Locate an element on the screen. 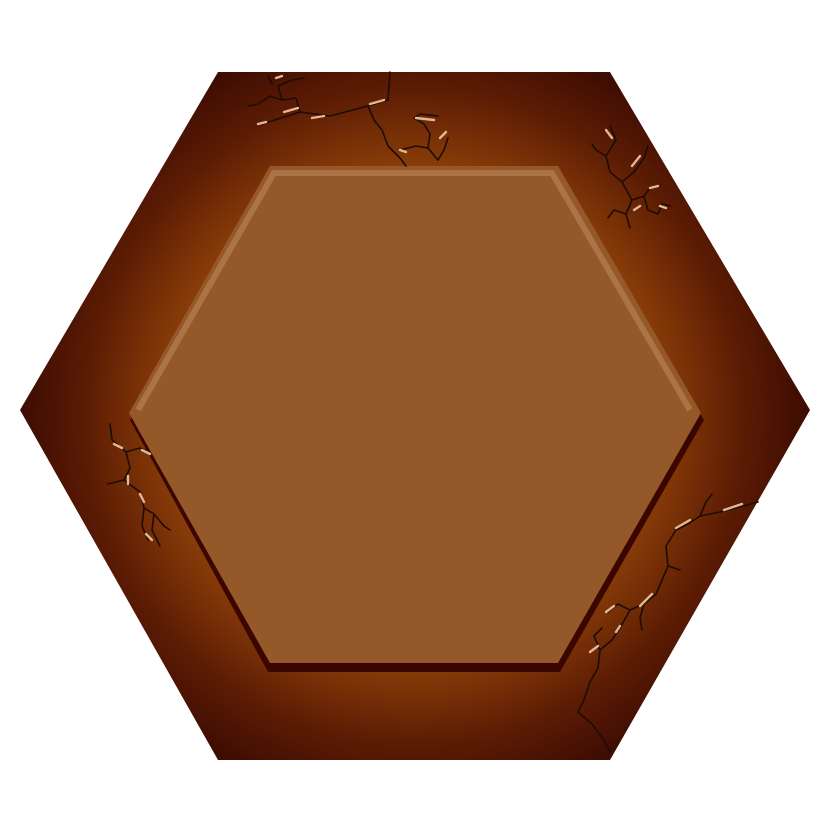  cracks-bottom-right is located at coordinates (668, 623).